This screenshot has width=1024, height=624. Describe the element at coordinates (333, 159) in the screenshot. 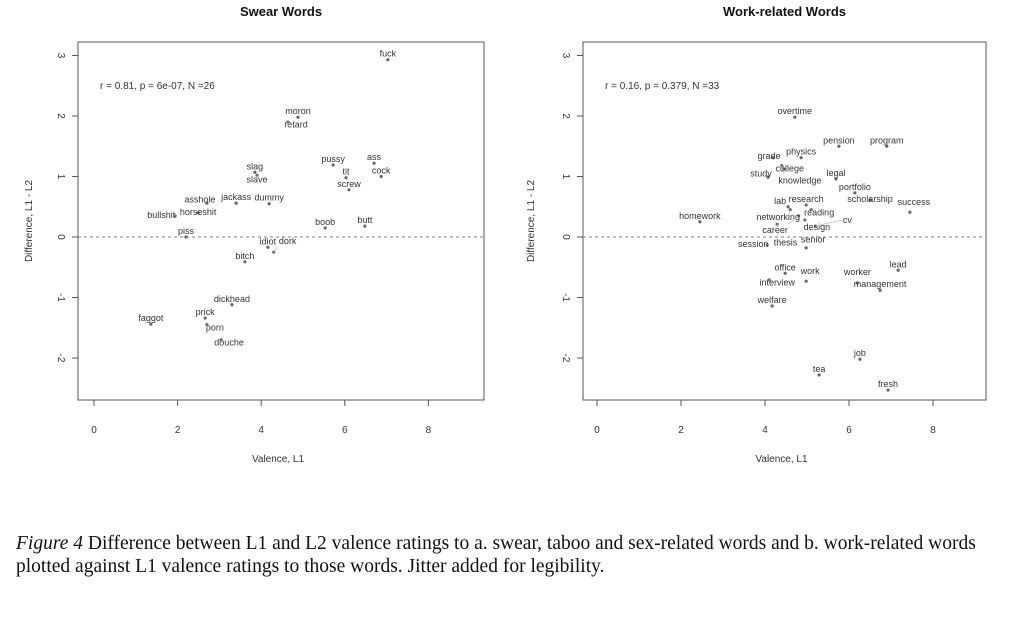

I see `point-label: pussy` at that location.